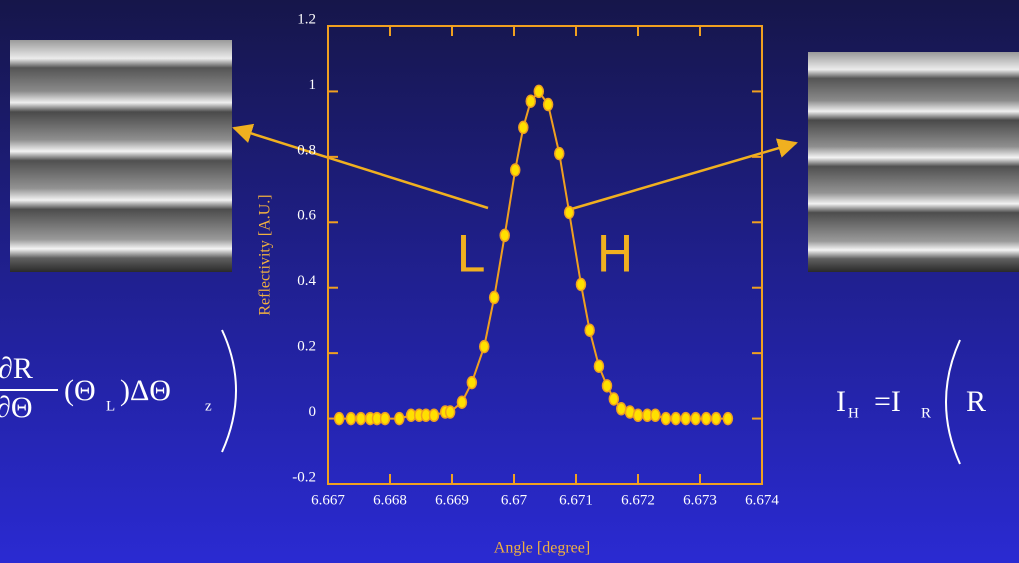 The height and width of the screenshot is (563, 1019). I want to click on formula-text: )ΔΘ, so click(145, 390).